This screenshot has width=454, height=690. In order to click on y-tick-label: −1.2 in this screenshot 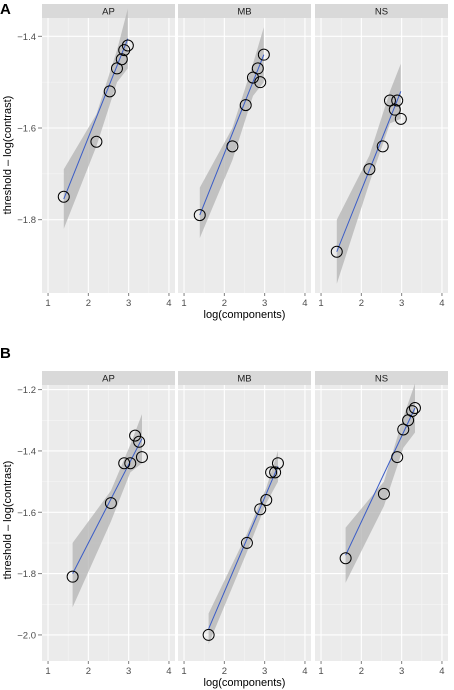, I will do `click(26, 390)`.